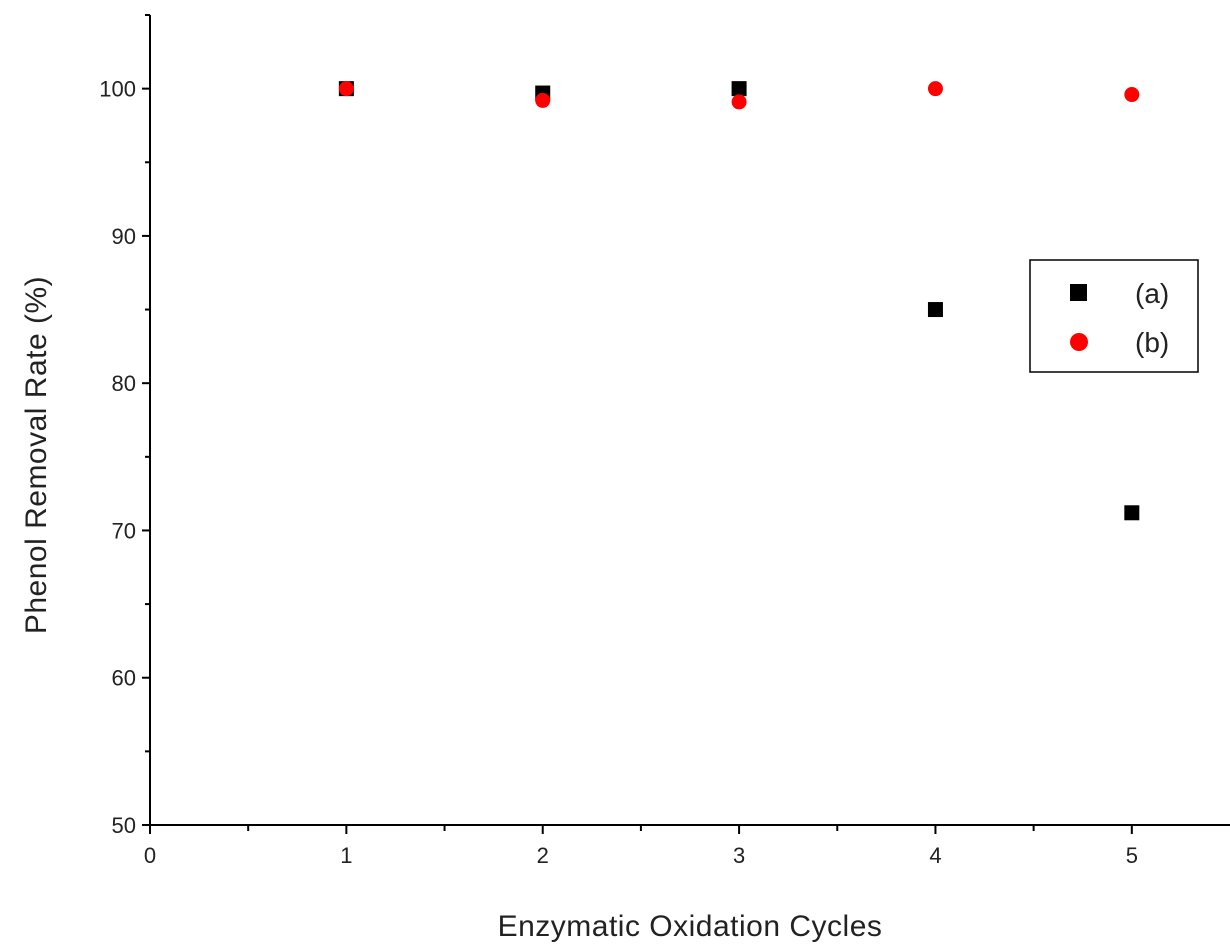 The height and width of the screenshot is (944, 1230). Describe the element at coordinates (739, 855) in the screenshot. I see `x-tick-label: 3` at that location.